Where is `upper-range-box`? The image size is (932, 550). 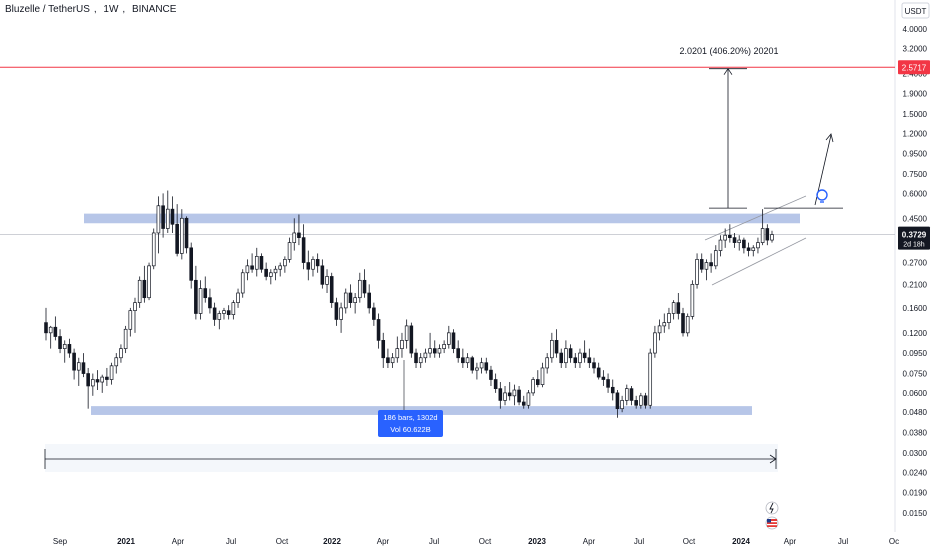 upper-range-box is located at coordinates (442, 218).